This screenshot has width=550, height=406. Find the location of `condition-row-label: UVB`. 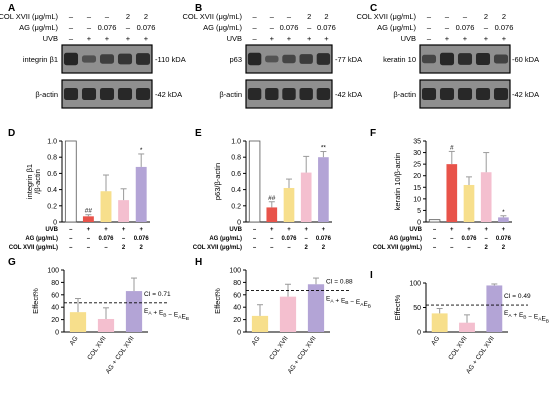

condition-row-label: UVB is located at coordinates (51, 230).